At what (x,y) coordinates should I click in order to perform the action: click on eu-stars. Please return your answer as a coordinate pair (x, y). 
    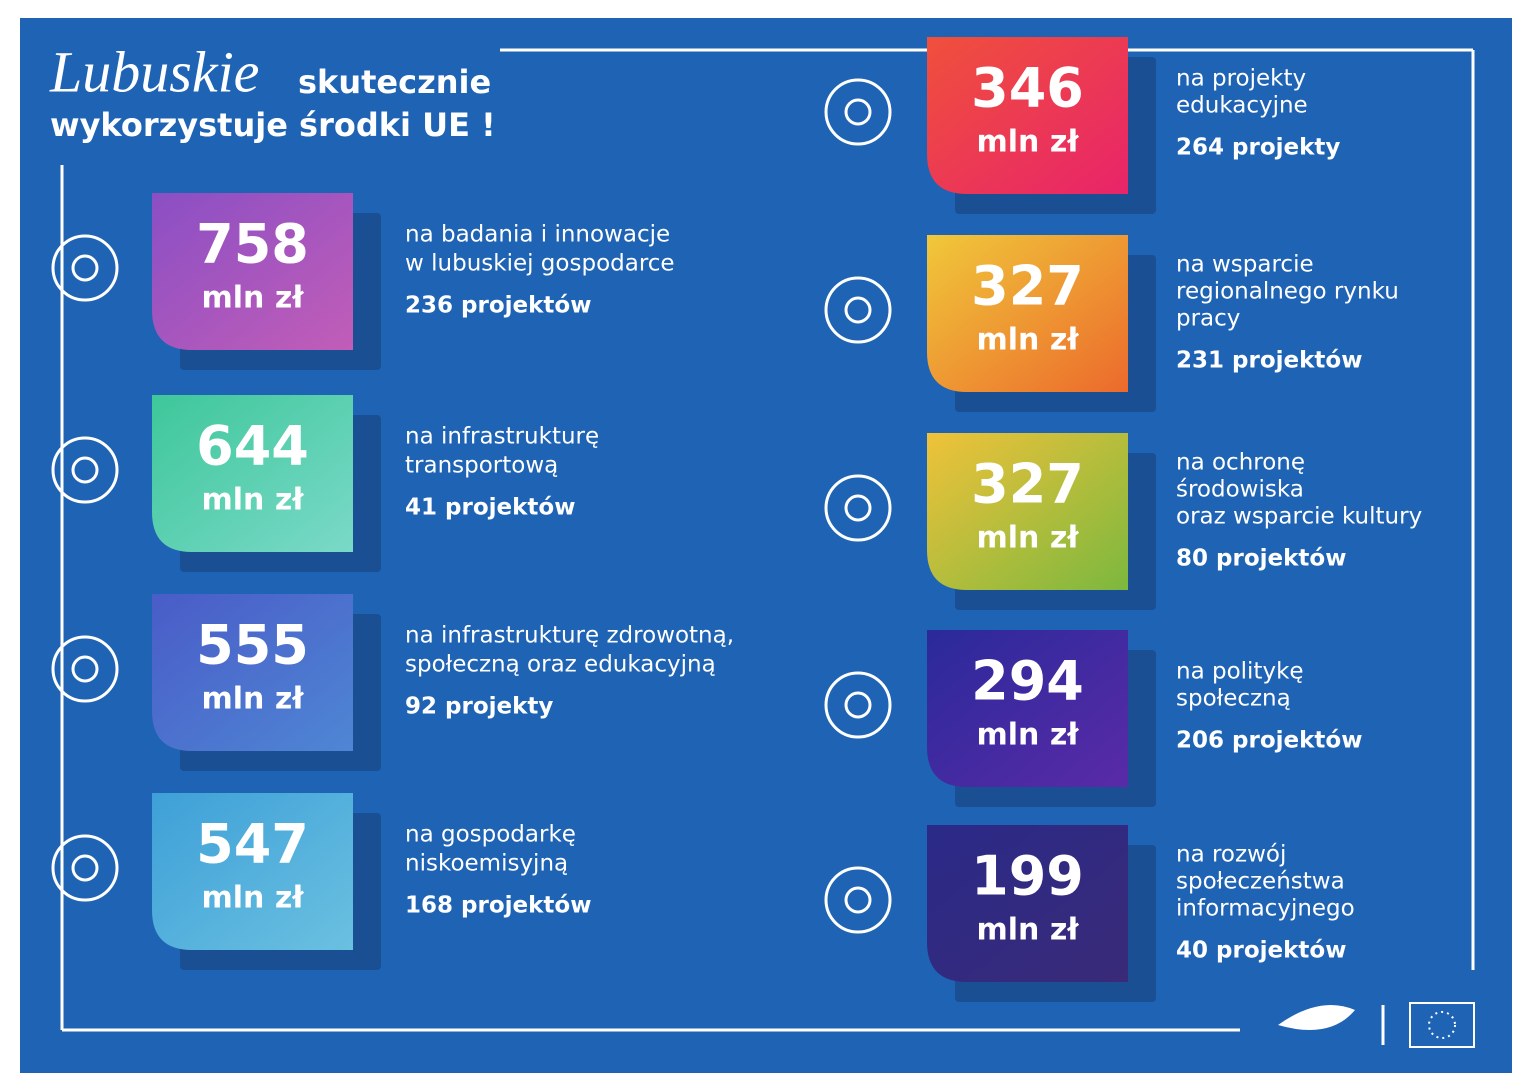
    Looking at the image, I should click on (1442, 1025).